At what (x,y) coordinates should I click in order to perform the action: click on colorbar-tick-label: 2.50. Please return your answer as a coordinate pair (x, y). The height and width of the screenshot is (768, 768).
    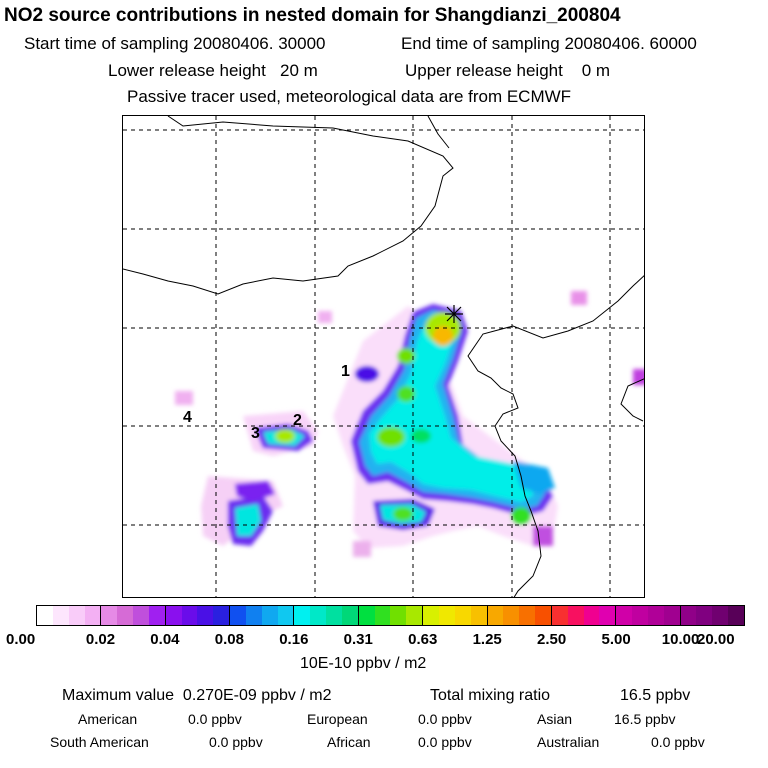
    Looking at the image, I should click on (552, 639).